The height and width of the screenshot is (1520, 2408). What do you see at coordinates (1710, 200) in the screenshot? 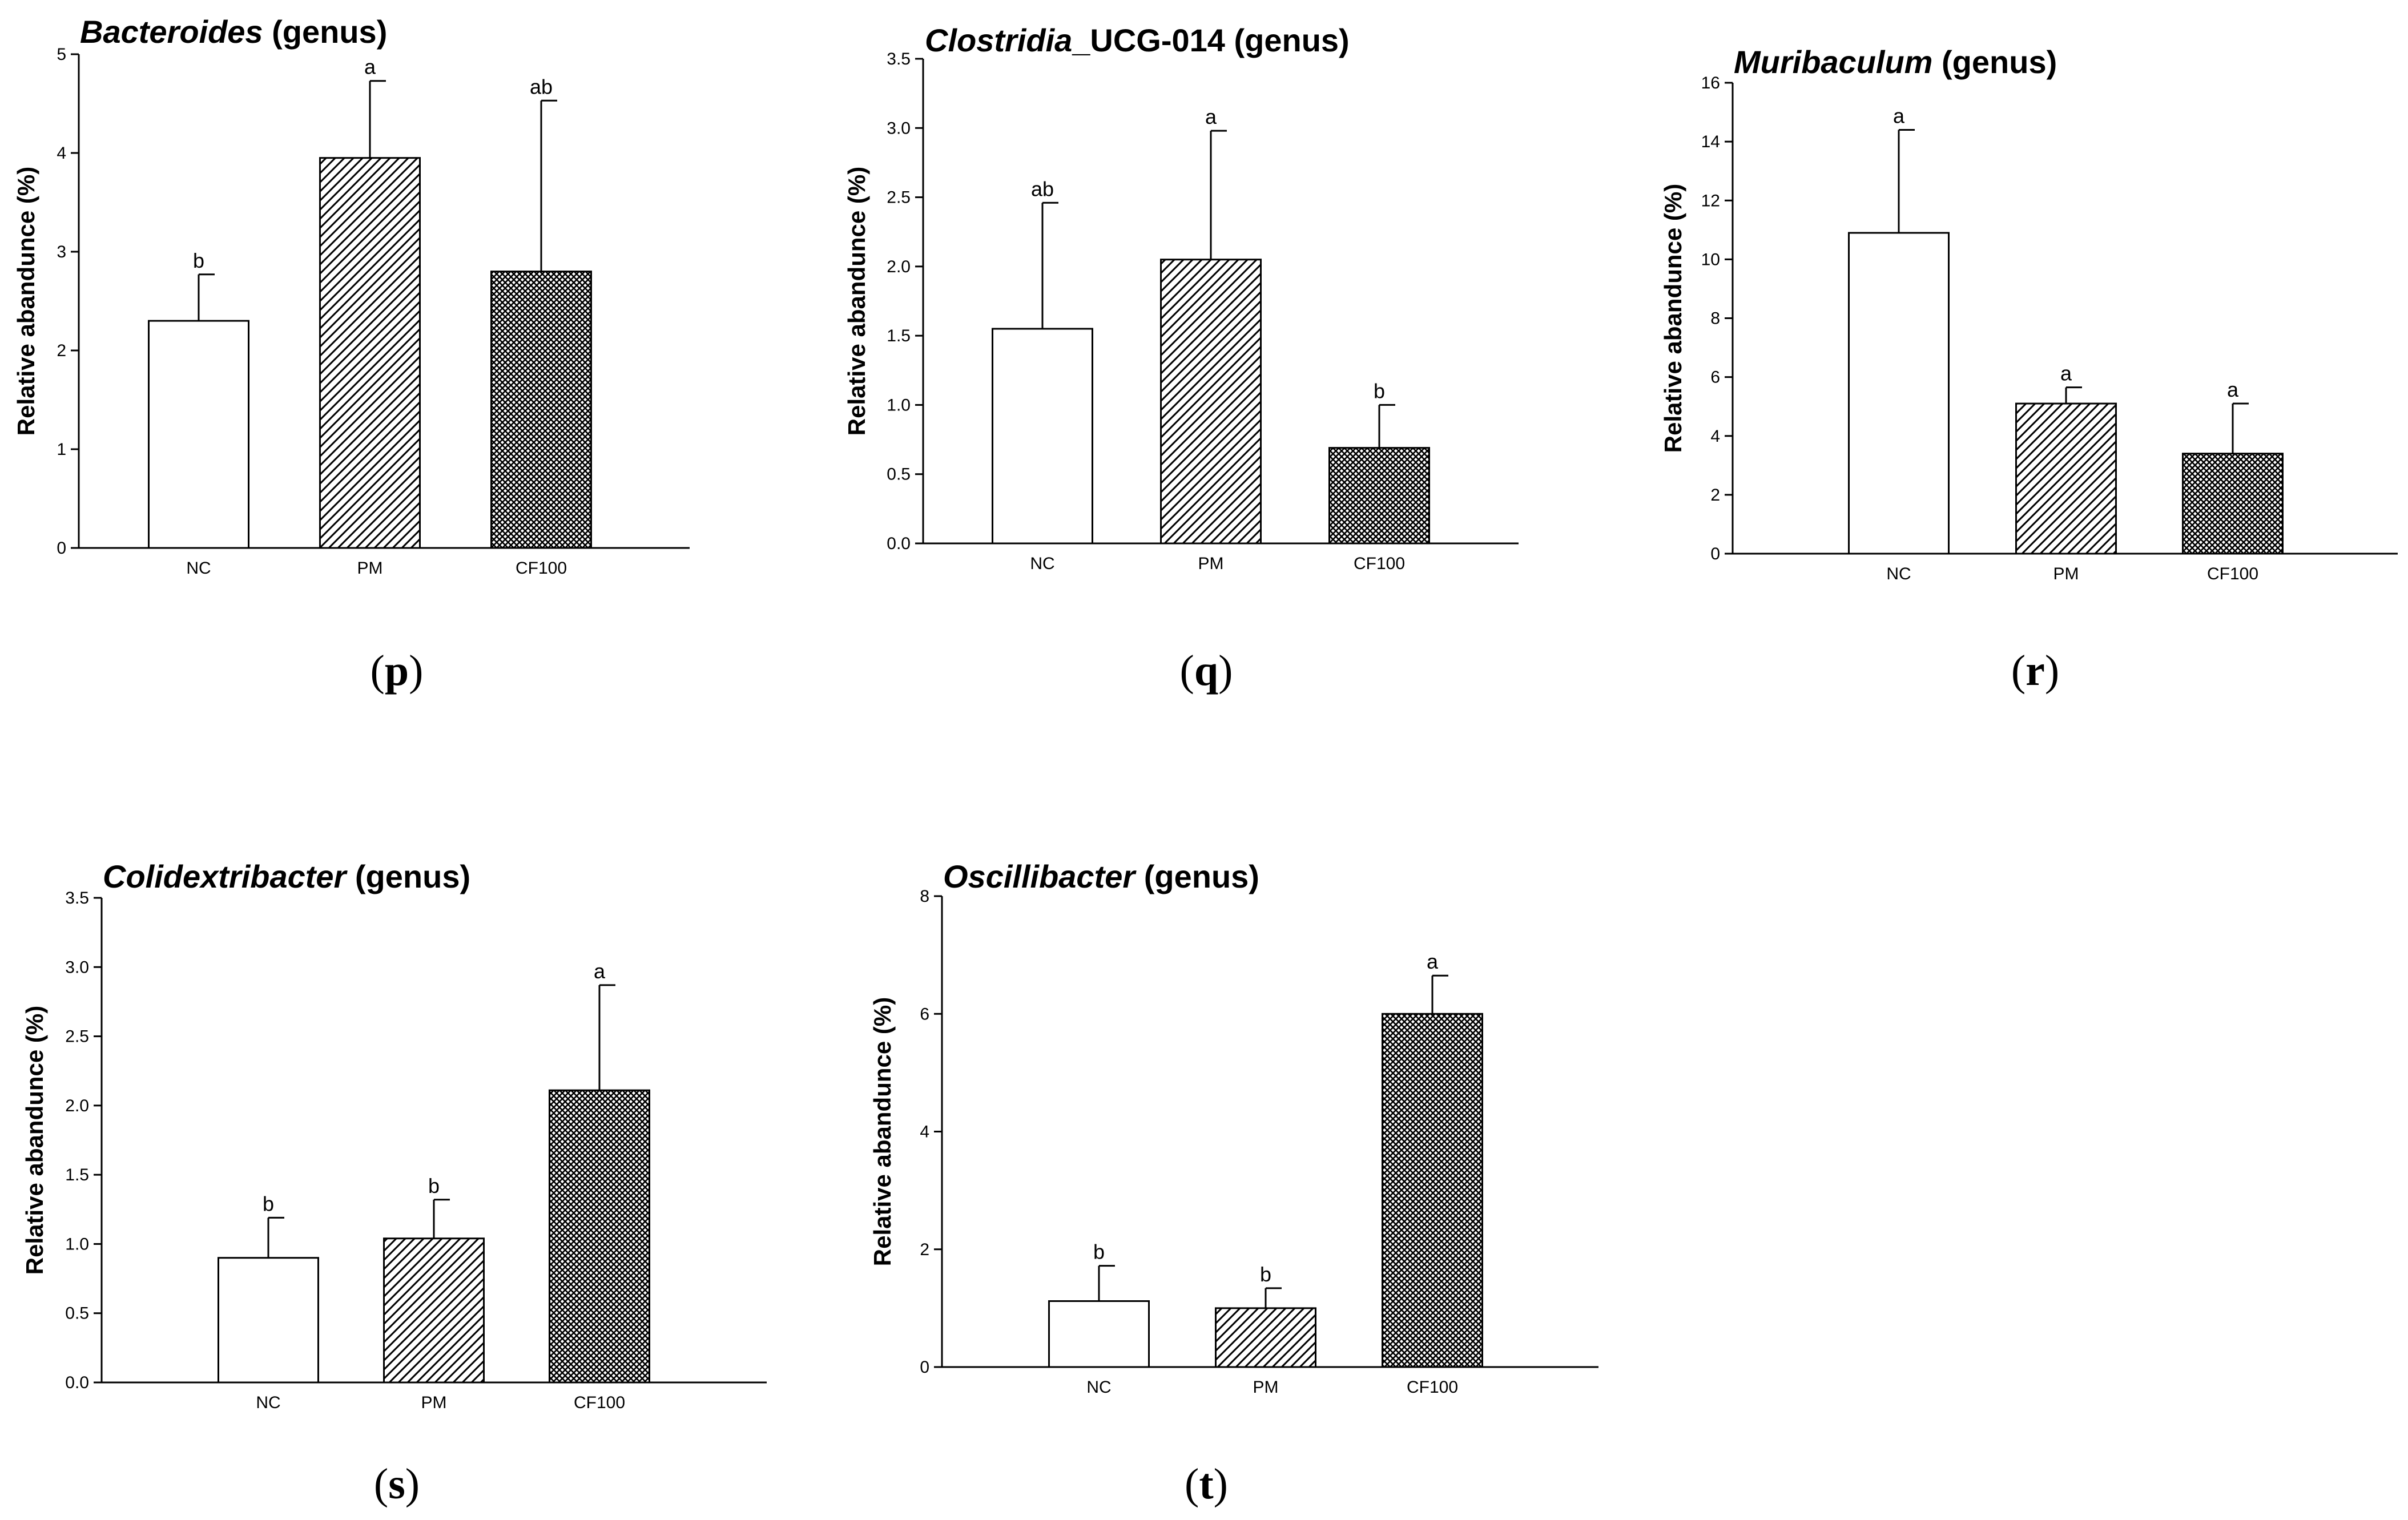
I see `y-tick-label: 12` at bounding box center [1710, 200].